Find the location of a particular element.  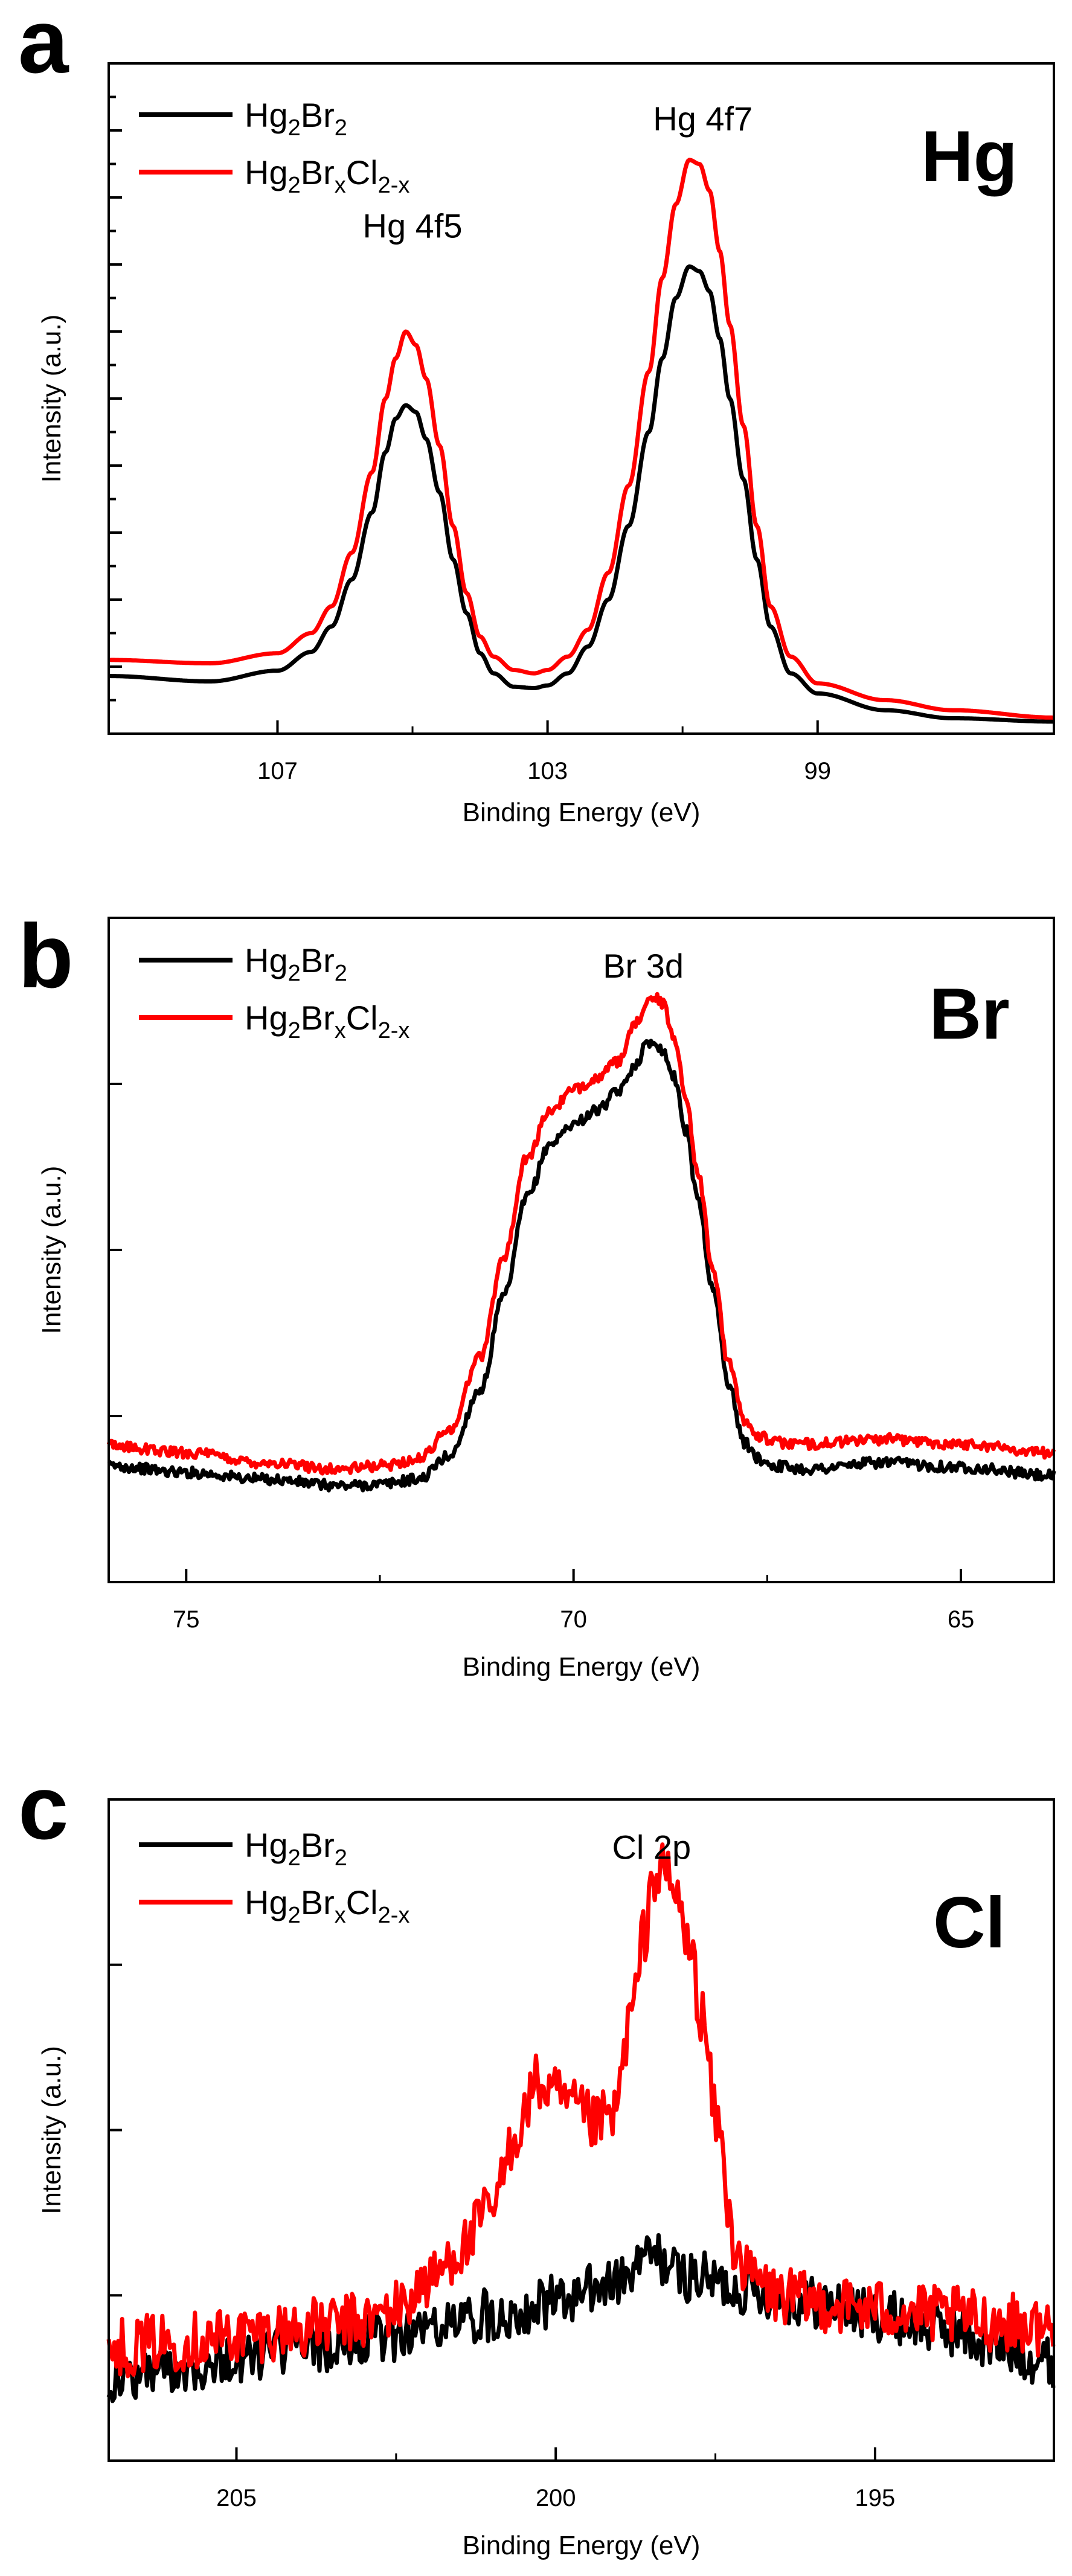

element-label: Br is located at coordinates (969, 1013).